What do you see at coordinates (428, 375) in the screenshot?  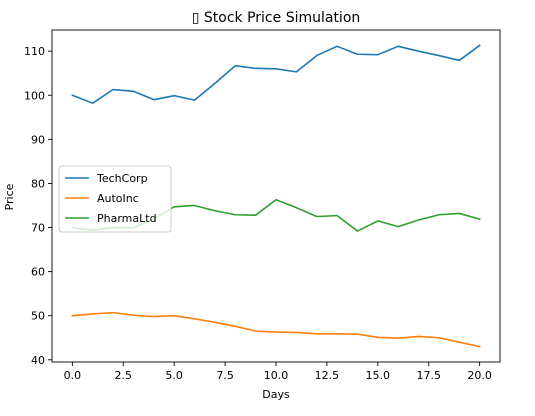 I see `x-tick-label: 17.5` at bounding box center [428, 375].